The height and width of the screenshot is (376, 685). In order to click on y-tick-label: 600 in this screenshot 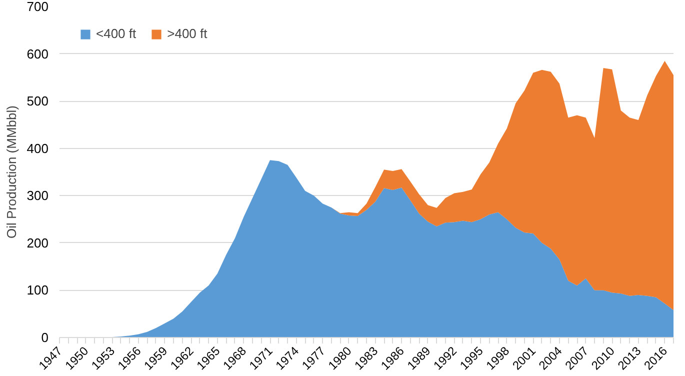, I will do `click(37, 54)`.